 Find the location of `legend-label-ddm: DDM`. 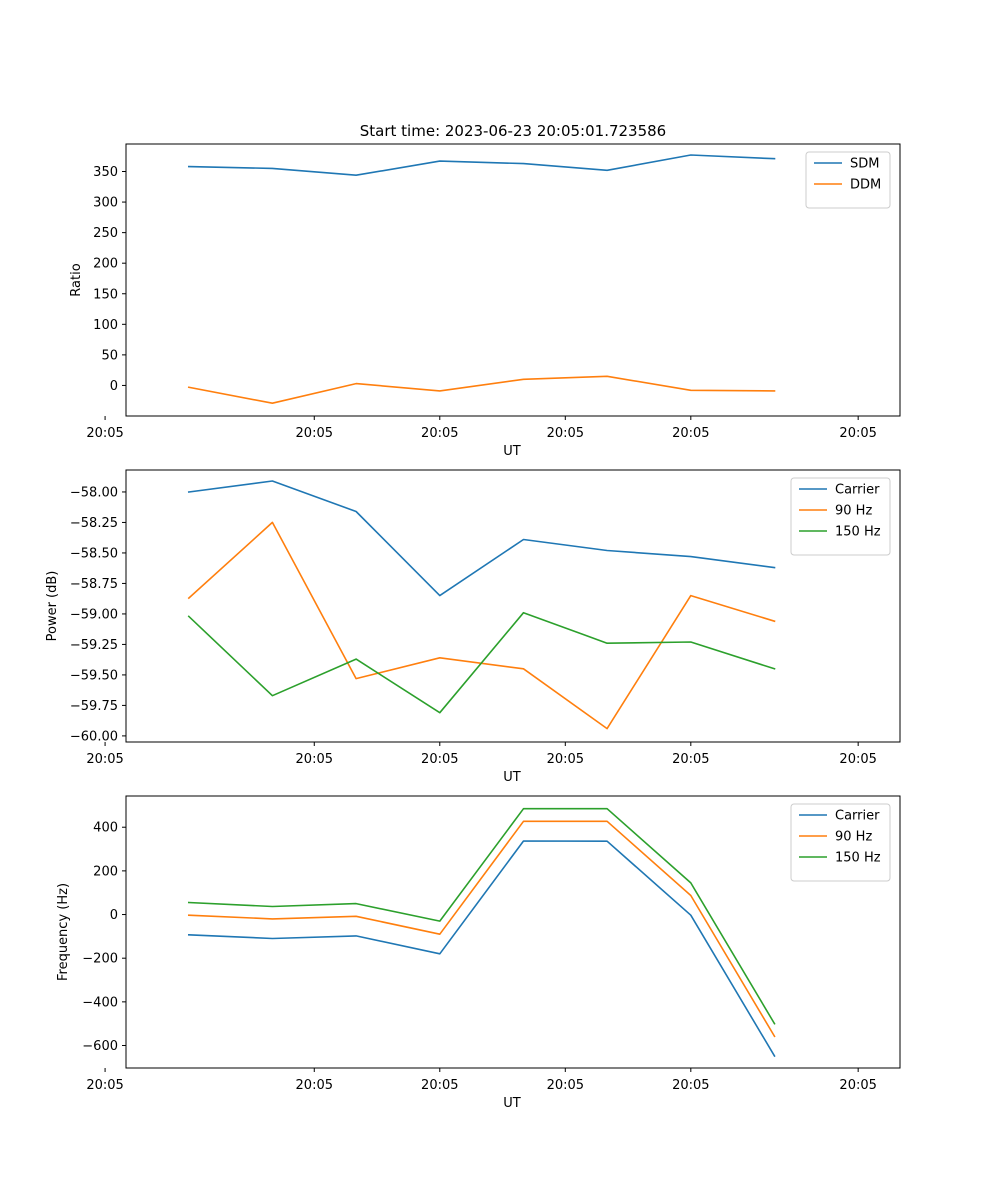

legend-label-ddm: DDM is located at coordinates (865, 185).